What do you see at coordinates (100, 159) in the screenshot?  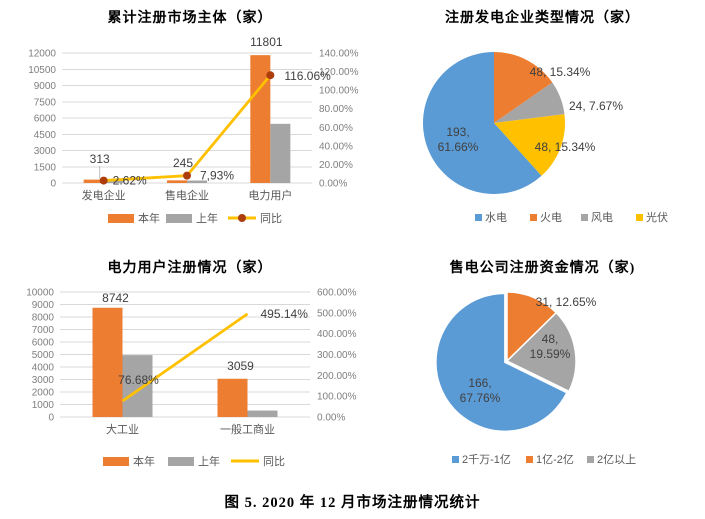 I see `bar-value-label: 313` at bounding box center [100, 159].